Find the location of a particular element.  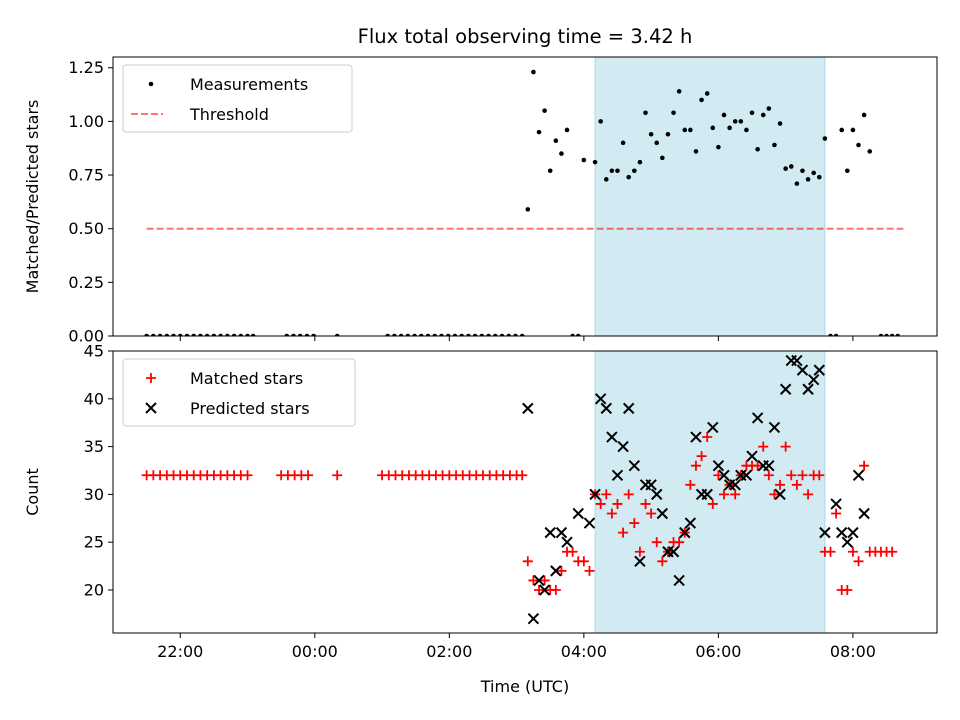

x-tick-label: 02:00 is located at coordinates (449, 651).